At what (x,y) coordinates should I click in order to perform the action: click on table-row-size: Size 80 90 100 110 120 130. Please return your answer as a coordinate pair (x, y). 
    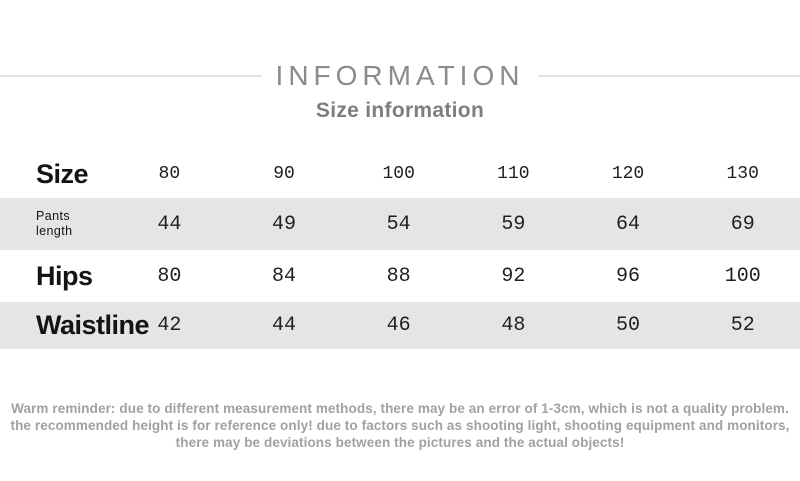
    Looking at the image, I should click on (400, 174).